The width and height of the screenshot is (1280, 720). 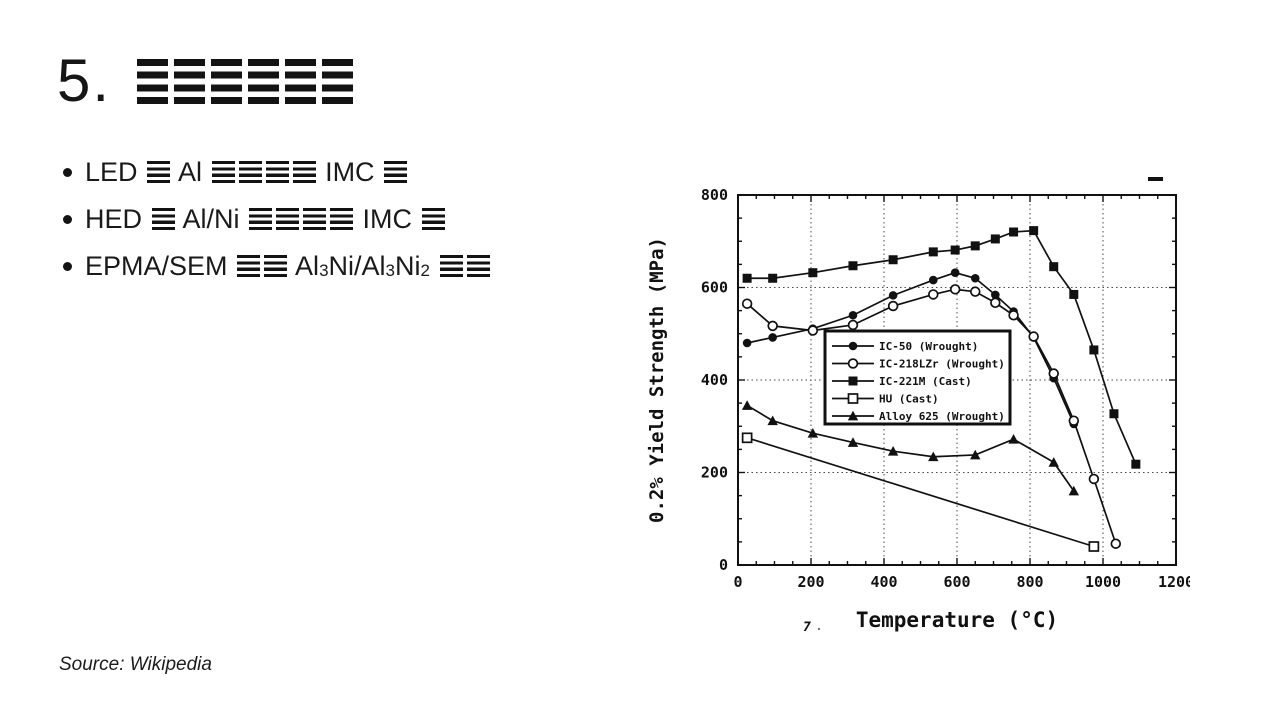 What do you see at coordinates (807, 627) in the screenshot?
I see `scan-artifact-mark: 7` at bounding box center [807, 627].